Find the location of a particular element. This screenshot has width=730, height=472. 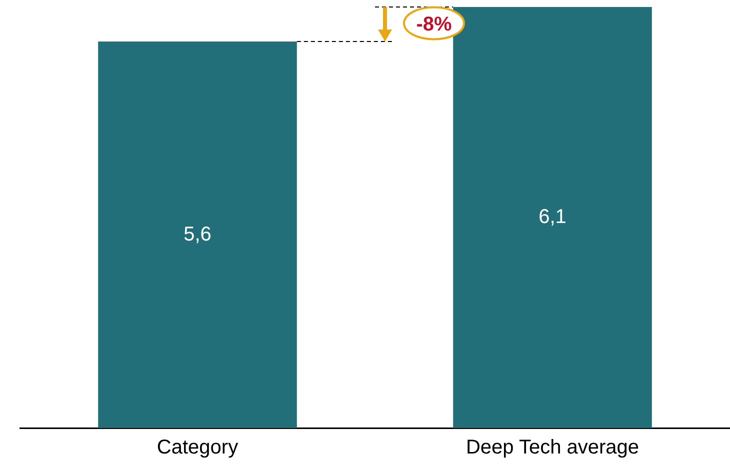

x-tick-label: Category is located at coordinates (197, 447).